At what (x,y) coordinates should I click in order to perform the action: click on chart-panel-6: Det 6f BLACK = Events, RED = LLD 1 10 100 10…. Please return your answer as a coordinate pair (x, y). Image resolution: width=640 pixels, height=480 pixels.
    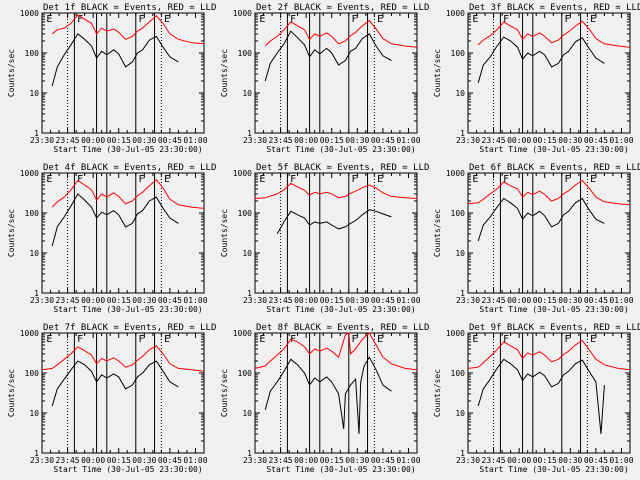
    Looking at the image, I should click on (536, 238).